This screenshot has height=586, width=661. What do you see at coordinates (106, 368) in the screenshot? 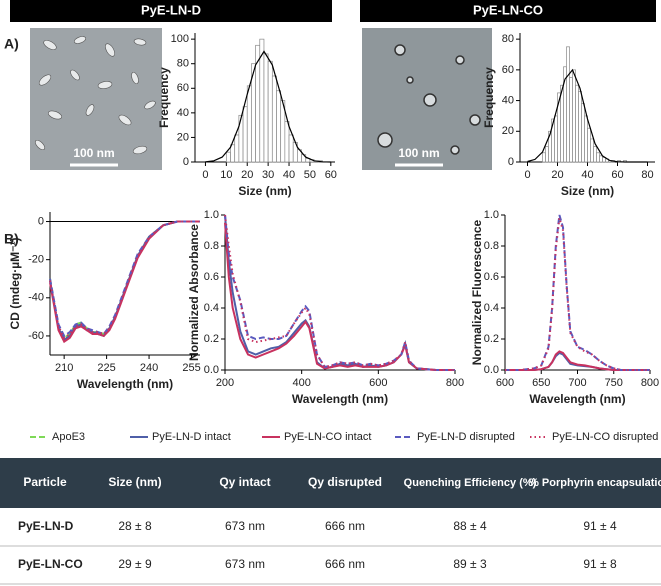
I see `x-tick-label: 225` at bounding box center [106, 368].